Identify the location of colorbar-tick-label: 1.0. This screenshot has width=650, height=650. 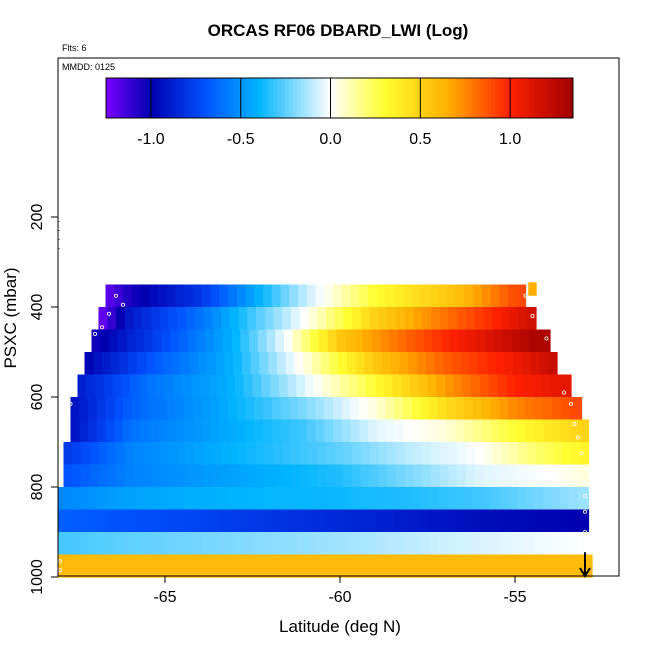
(510, 139).